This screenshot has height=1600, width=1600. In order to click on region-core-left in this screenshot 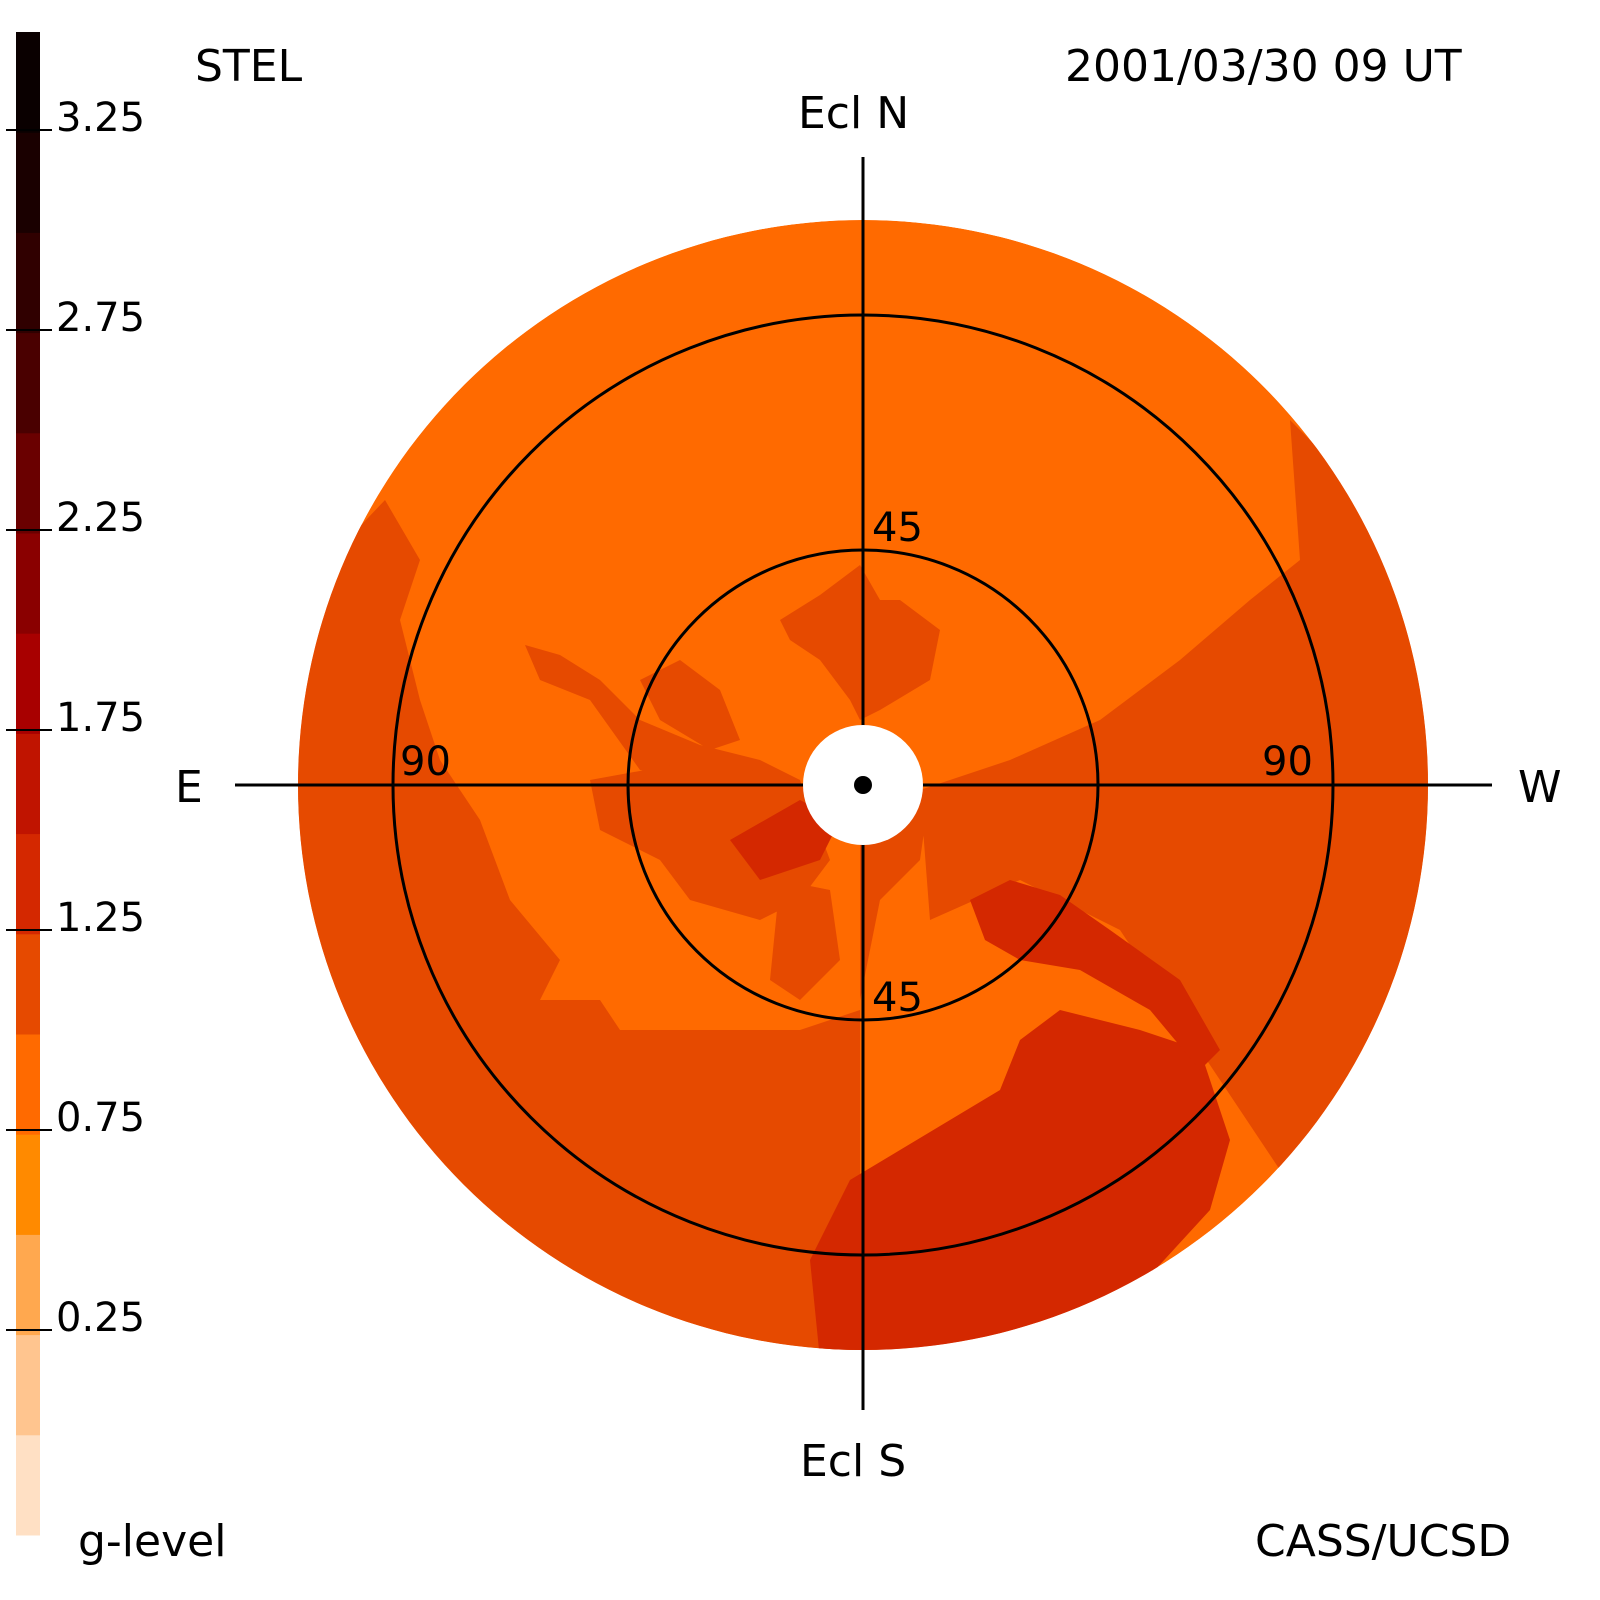, I will do `click(710, 840)`.